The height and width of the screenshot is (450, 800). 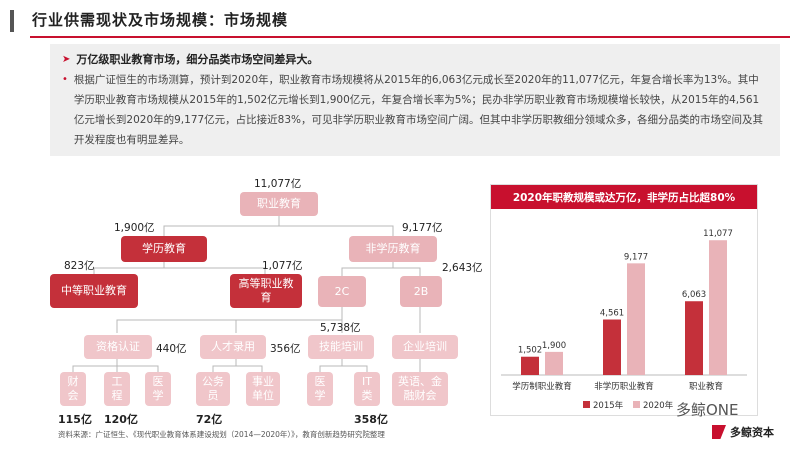 What do you see at coordinates (718, 234) in the screenshot?
I see `bar-value-label: 11,077` at bounding box center [718, 234].